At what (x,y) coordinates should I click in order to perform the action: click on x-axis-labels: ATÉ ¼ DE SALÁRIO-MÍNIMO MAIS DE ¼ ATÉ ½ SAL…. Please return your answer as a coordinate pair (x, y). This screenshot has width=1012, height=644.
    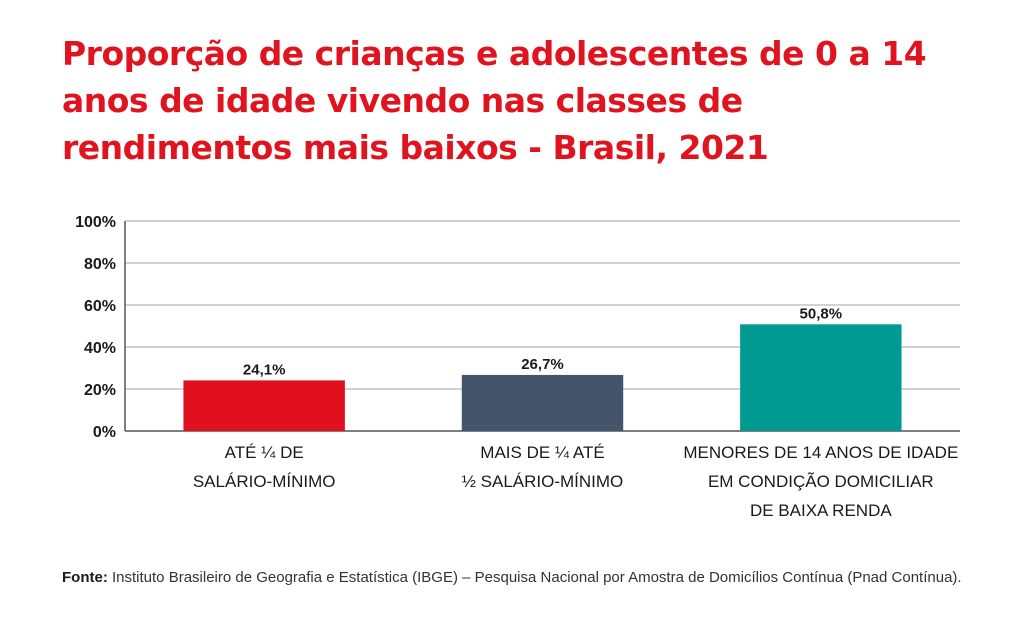
    Looking at the image, I should click on (575, 481).